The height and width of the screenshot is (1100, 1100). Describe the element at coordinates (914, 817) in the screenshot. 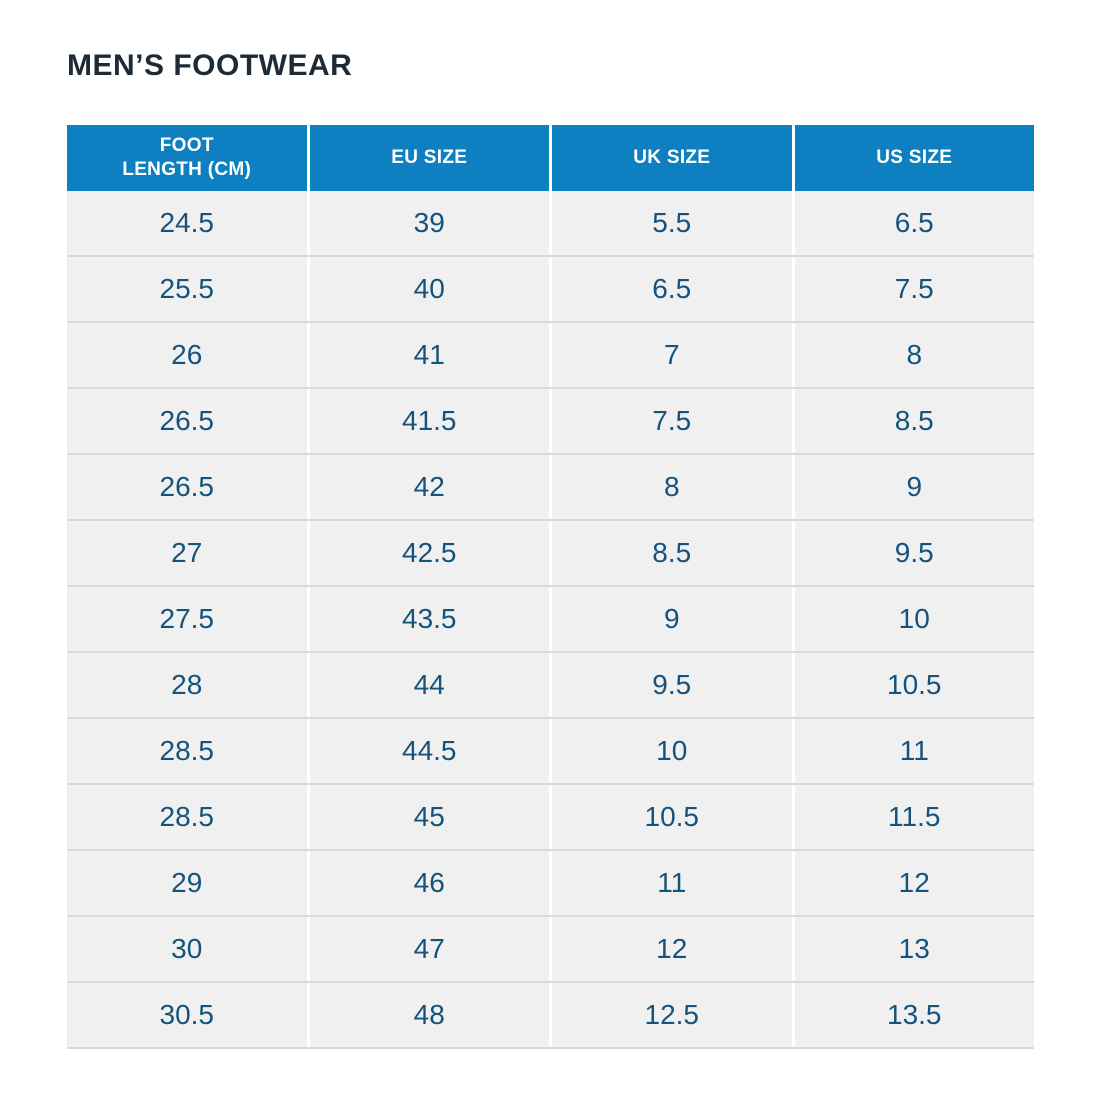

I see `table-cell: 11.5` at that location.